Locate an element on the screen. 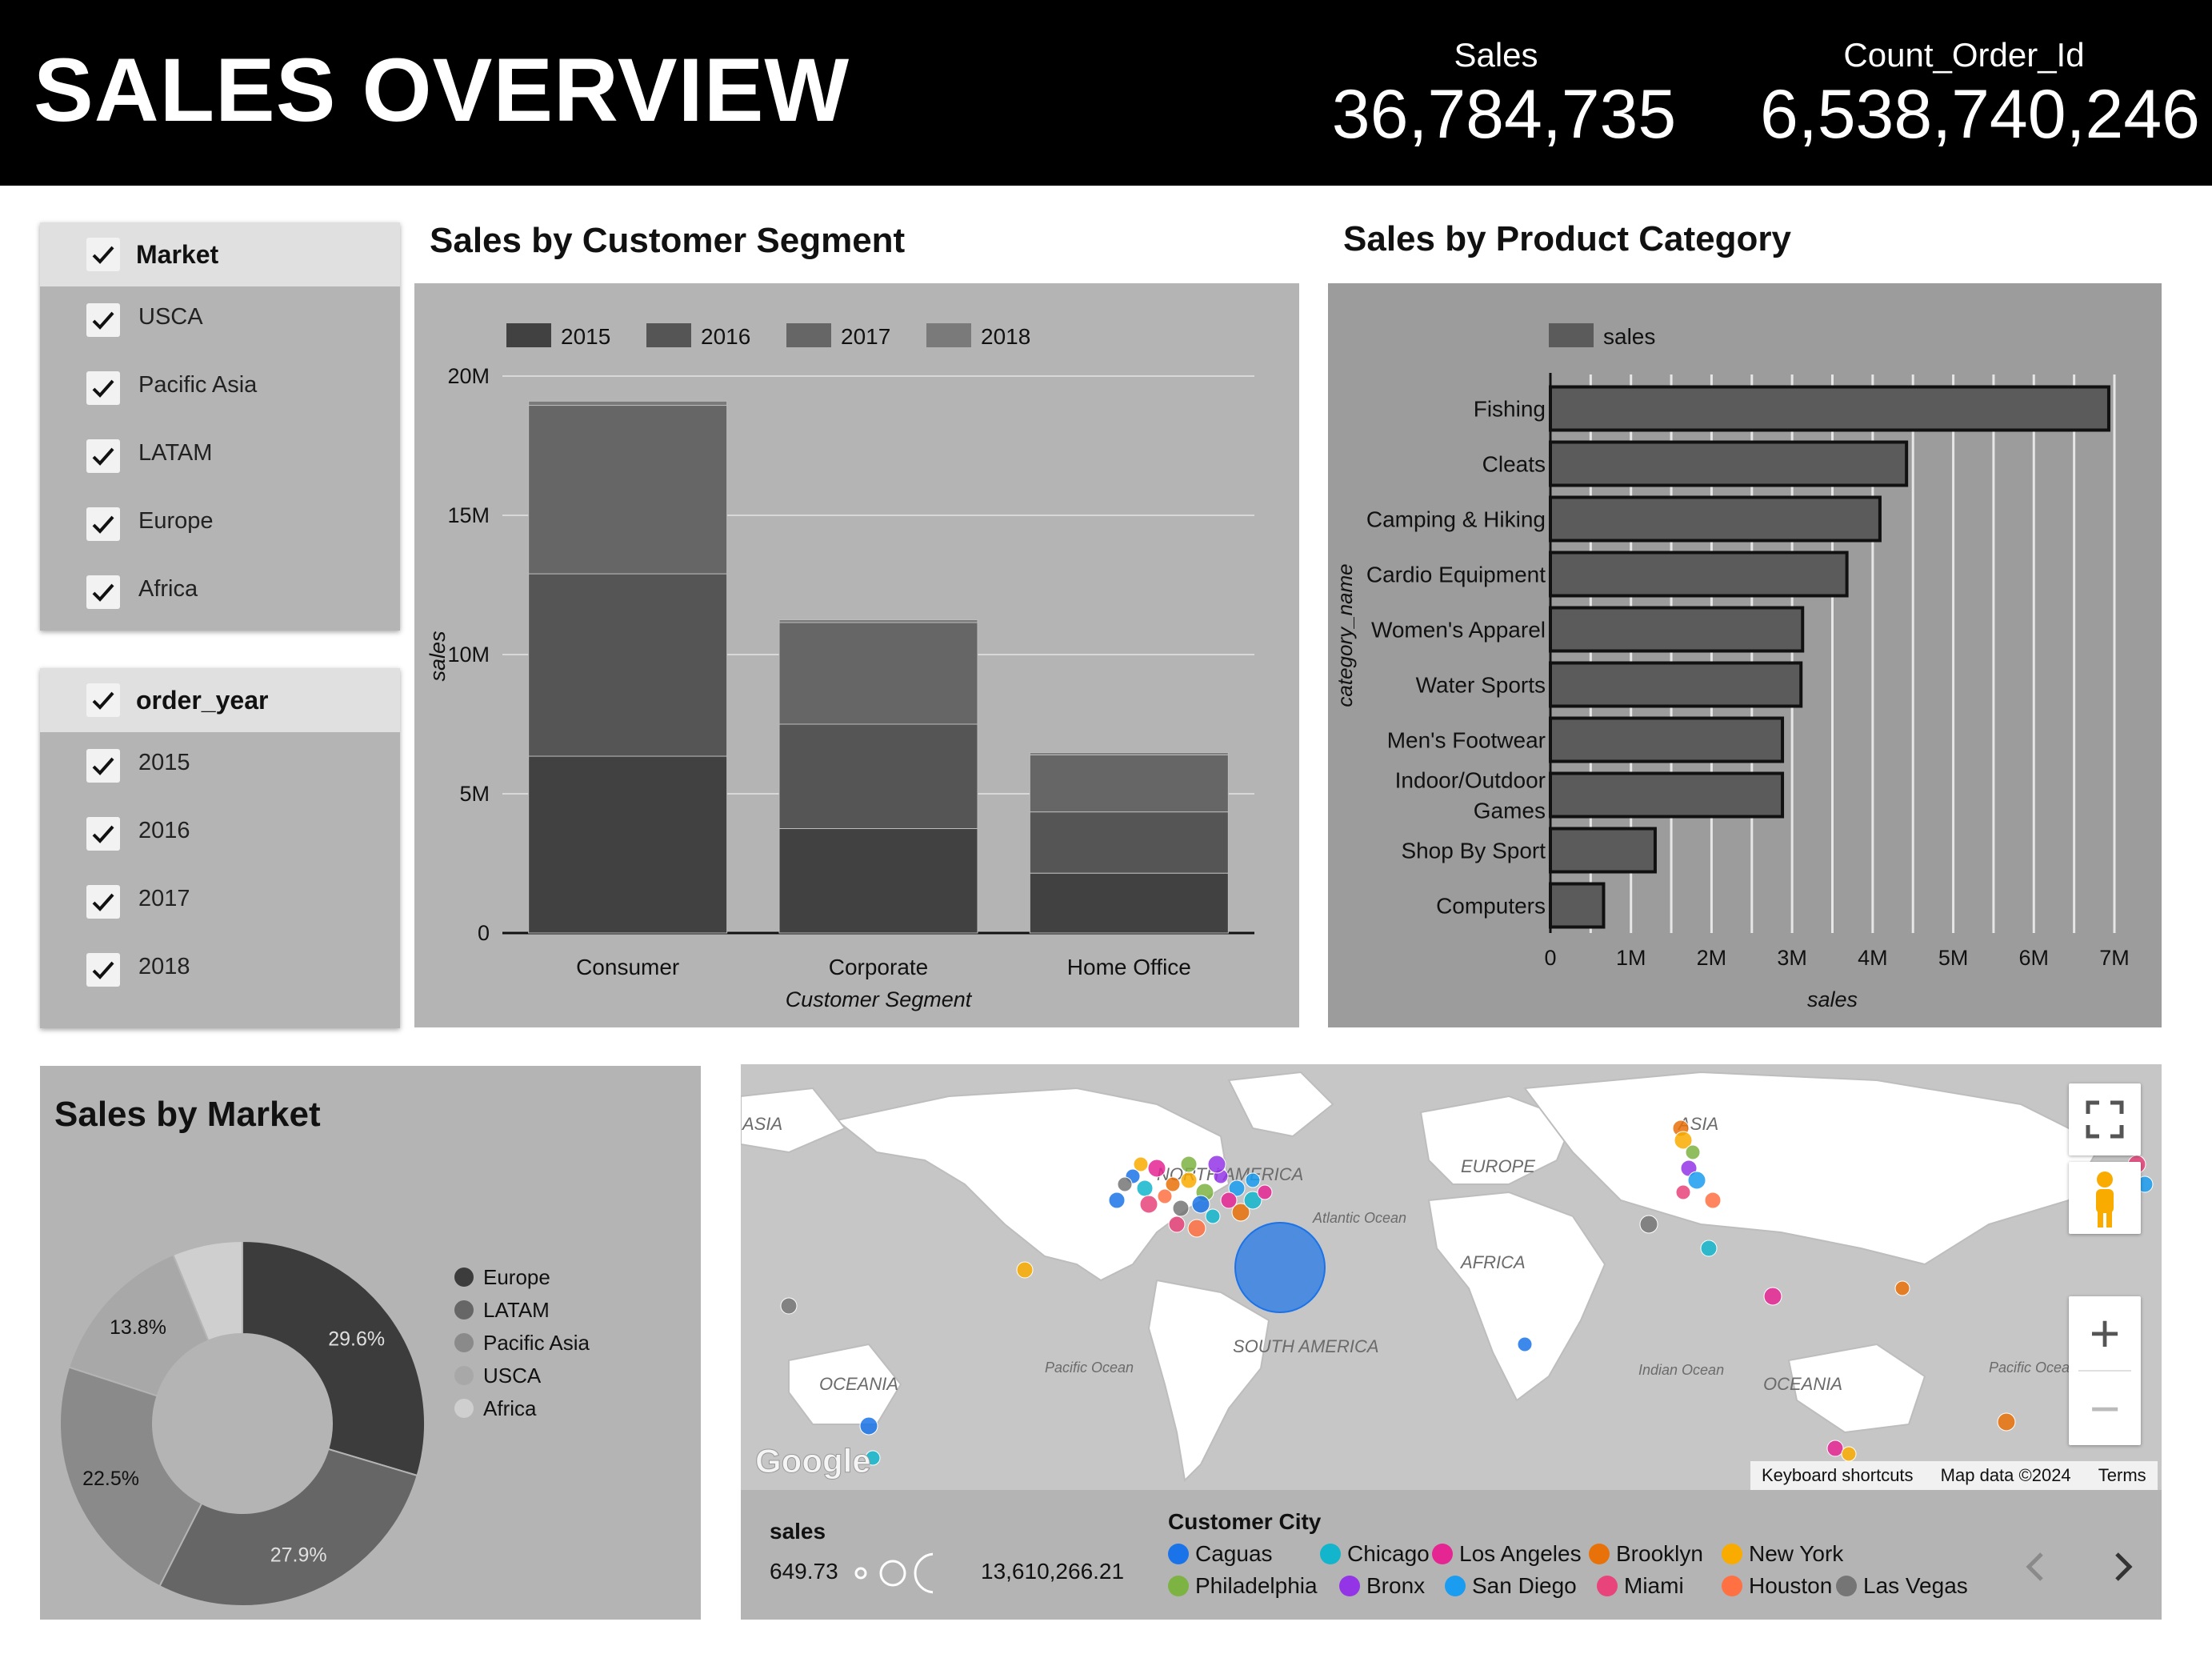  filter-item-2018: 2018 is located at coordinates (220, 970).